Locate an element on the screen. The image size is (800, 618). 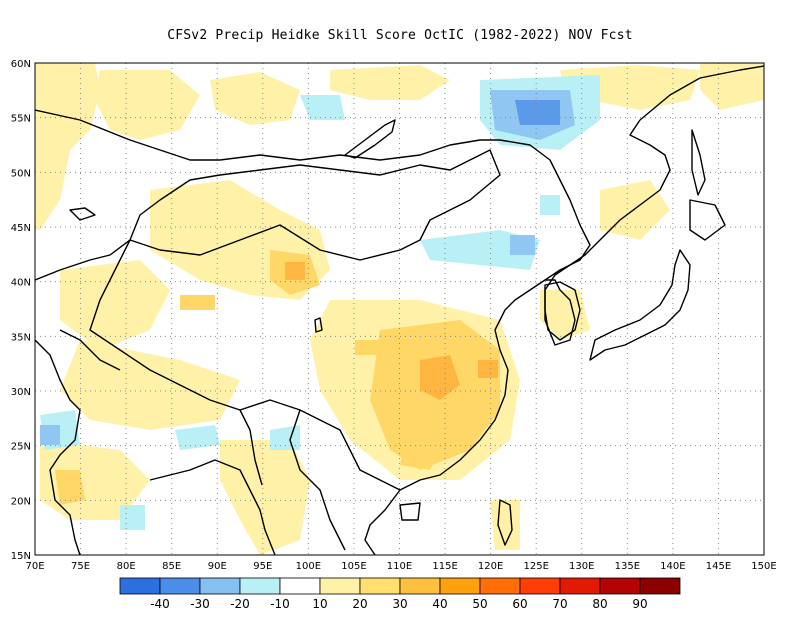
colorbar: -40 -30 -20 -10 10 20 30 40 50 60 70 80 90 is located at coordinates (400, 594).